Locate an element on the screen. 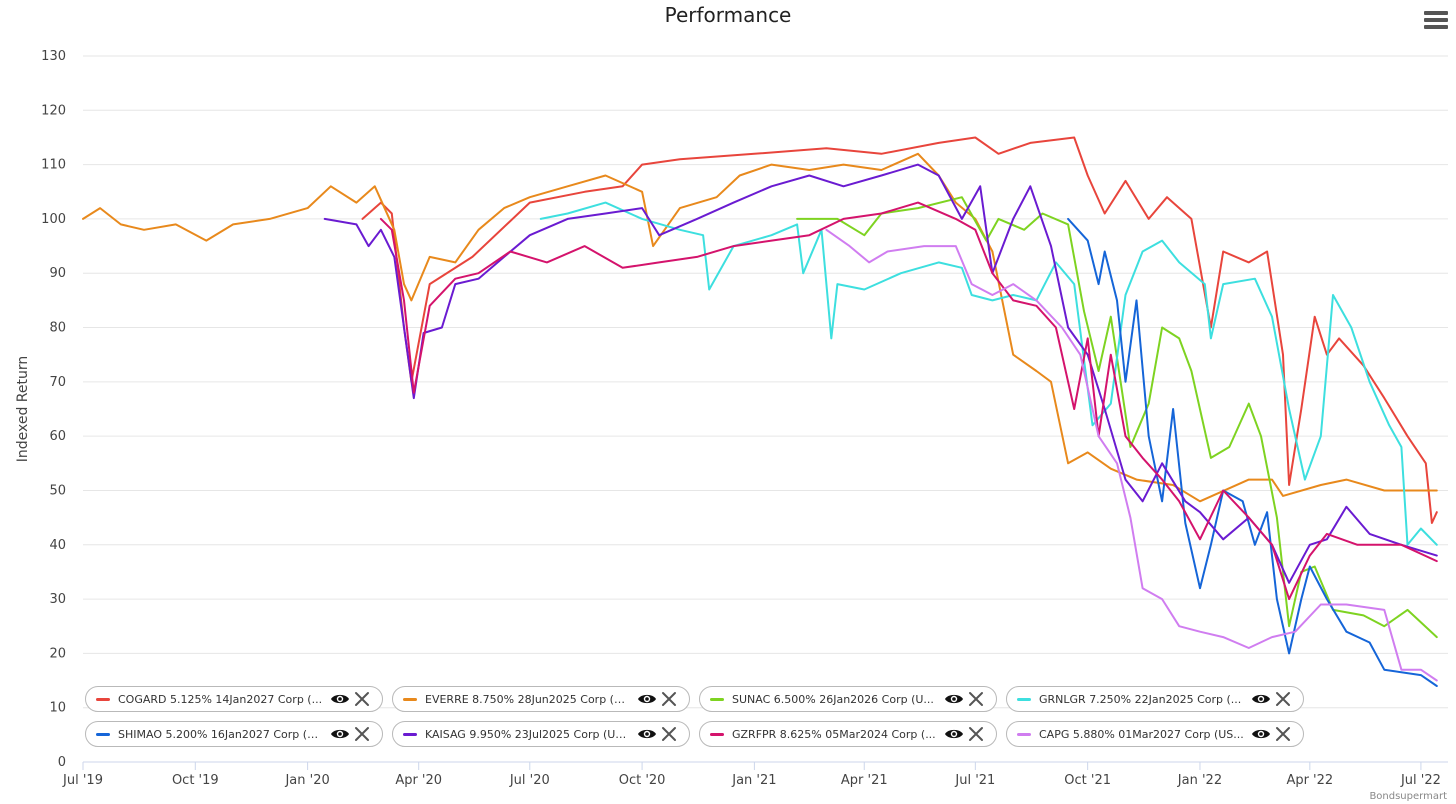 Image resolution: width=1456 pixels, height=804 pixels. y-tick-label: 50 is located at coordinates (57, 490).